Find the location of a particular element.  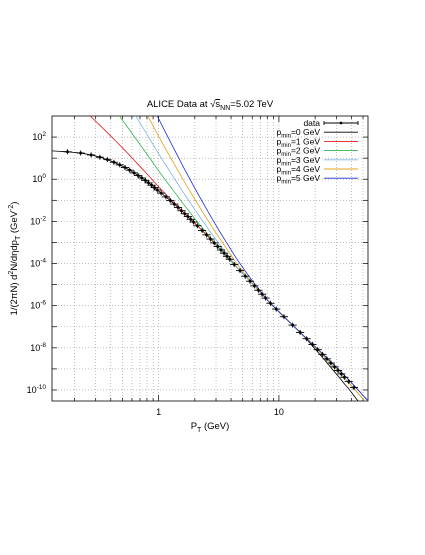

legend-label-pmin-0: pmin=0 GeV is located at coordinates (299, 133).